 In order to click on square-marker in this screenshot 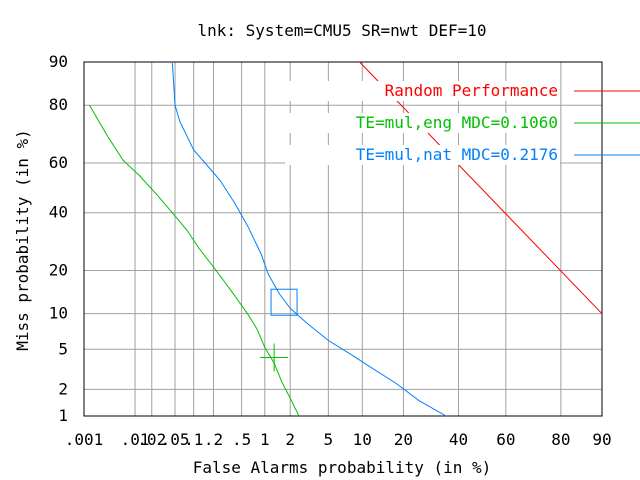, I will do `click(284, 302)`.